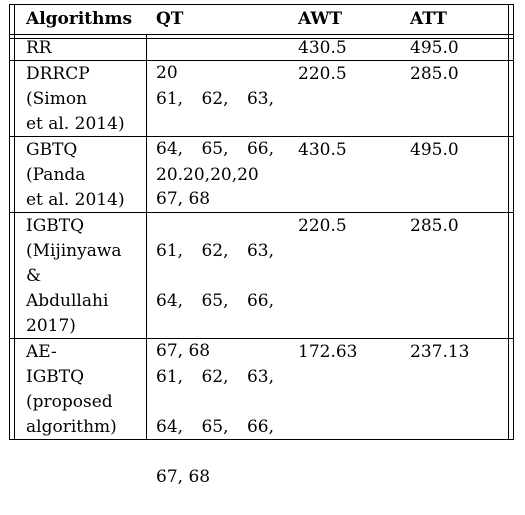  Describe the element at coordinates (508, 222) in the screenshot. I see `right-inner-border` at that location.